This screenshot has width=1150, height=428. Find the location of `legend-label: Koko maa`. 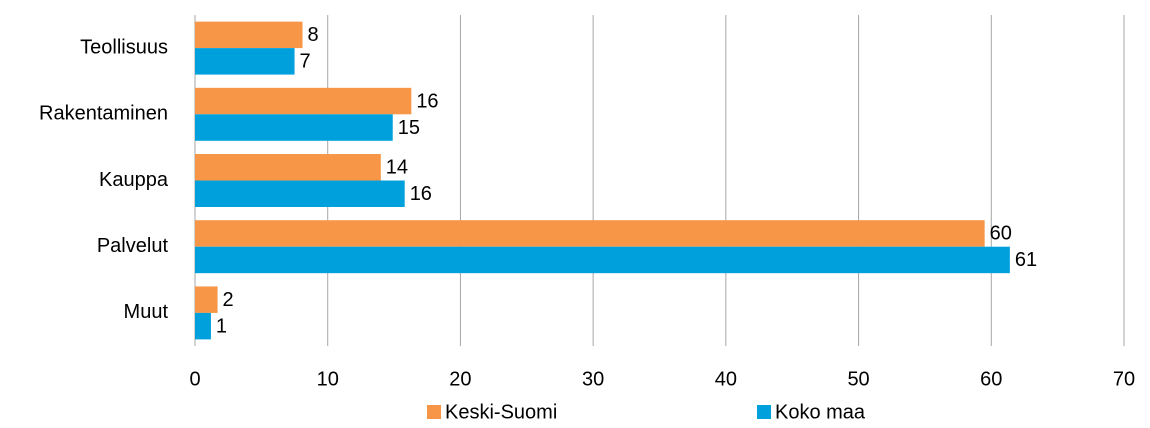

legend-label: Koko maa is located at coordinates (820, 412).